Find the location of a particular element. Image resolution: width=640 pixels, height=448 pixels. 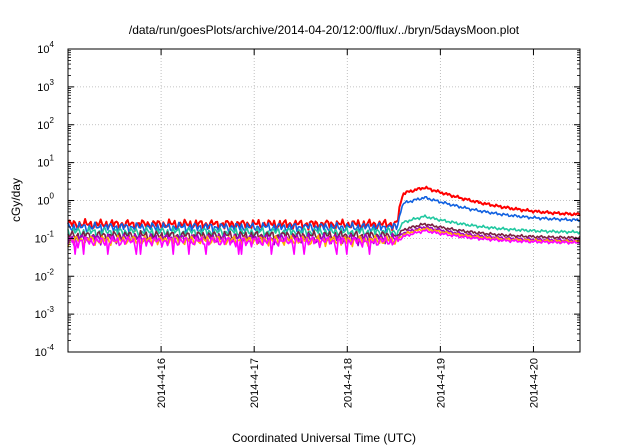

y-tick-label: 10³ is located at coordinates (45, 86).